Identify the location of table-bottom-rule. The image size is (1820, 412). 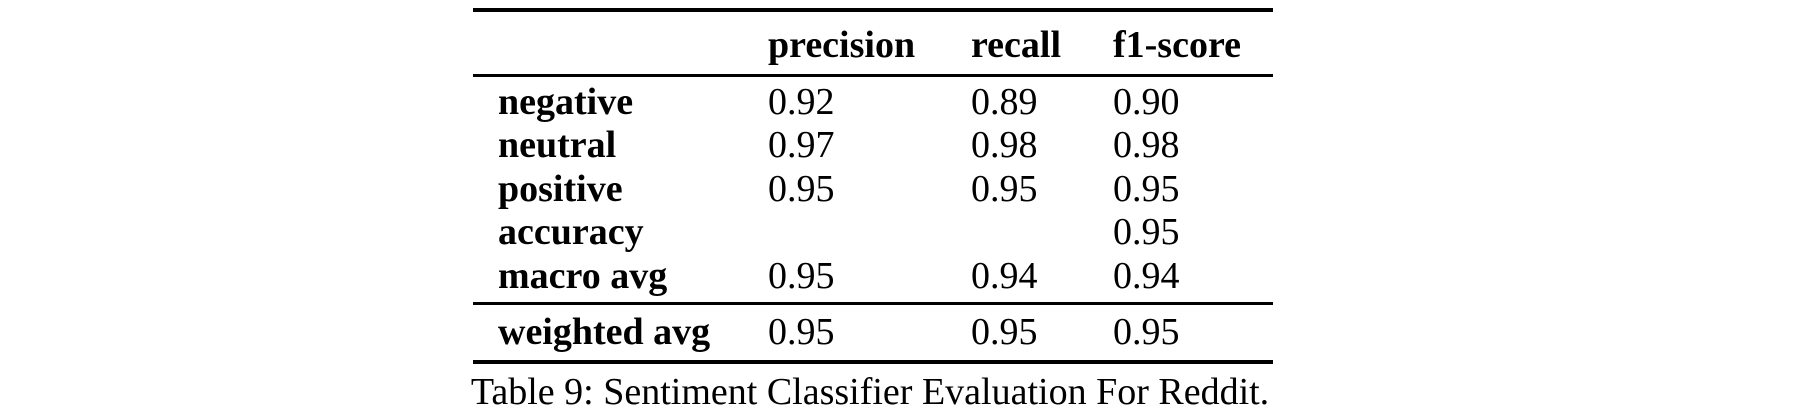
(873, 362).